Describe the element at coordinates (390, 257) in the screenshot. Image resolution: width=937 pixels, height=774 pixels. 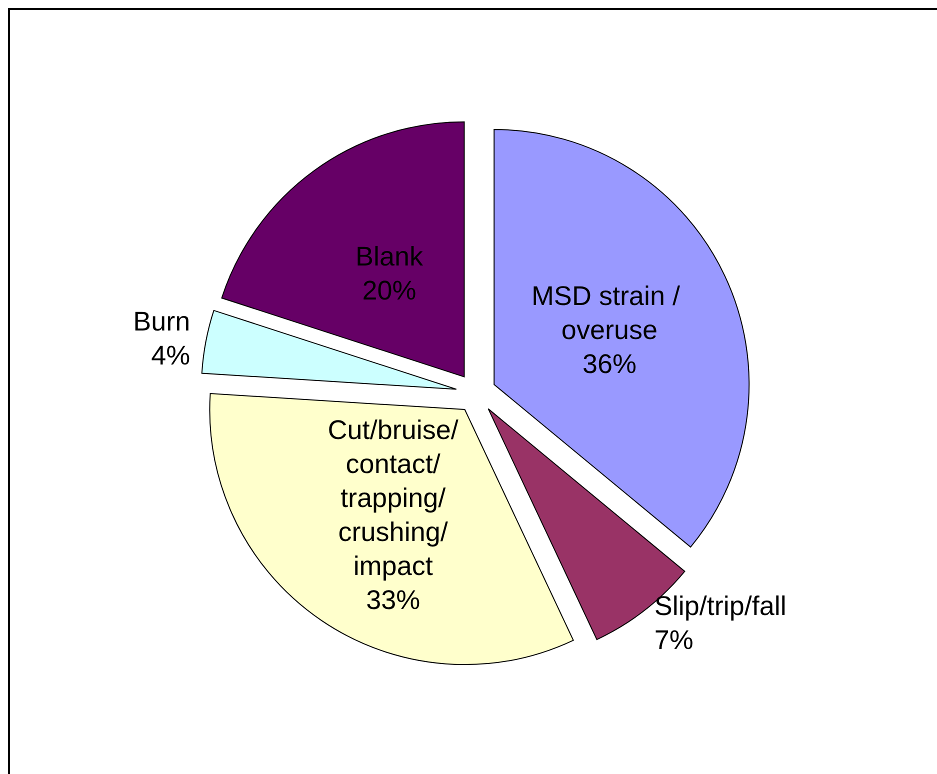
I see `slice-label: Blank` at that location.